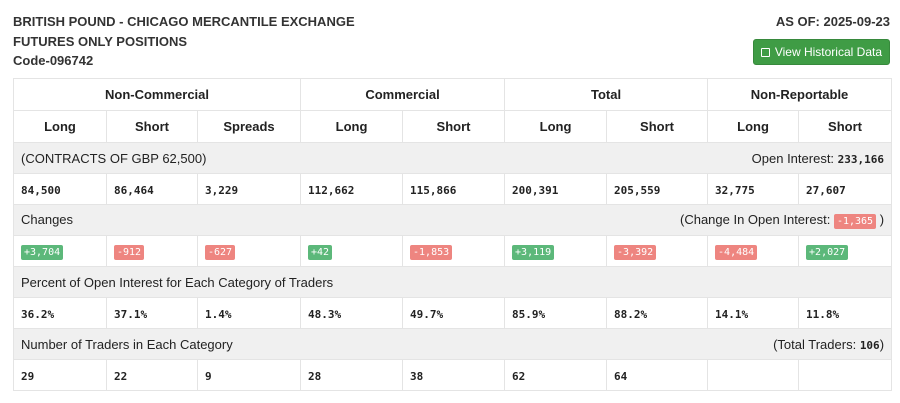 This screenshot has height=403, width=900. What do you see at coordinates (352, 313) in the screenshot?
I see `percent-cell: 48.3%` at bounding box center [352, 313].